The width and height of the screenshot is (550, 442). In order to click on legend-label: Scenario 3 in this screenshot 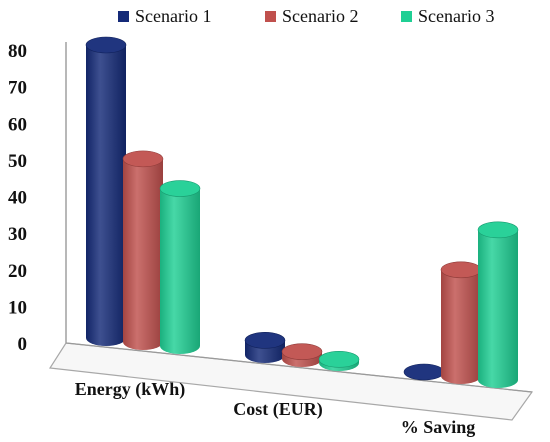, I will do `click(456, 16)`.